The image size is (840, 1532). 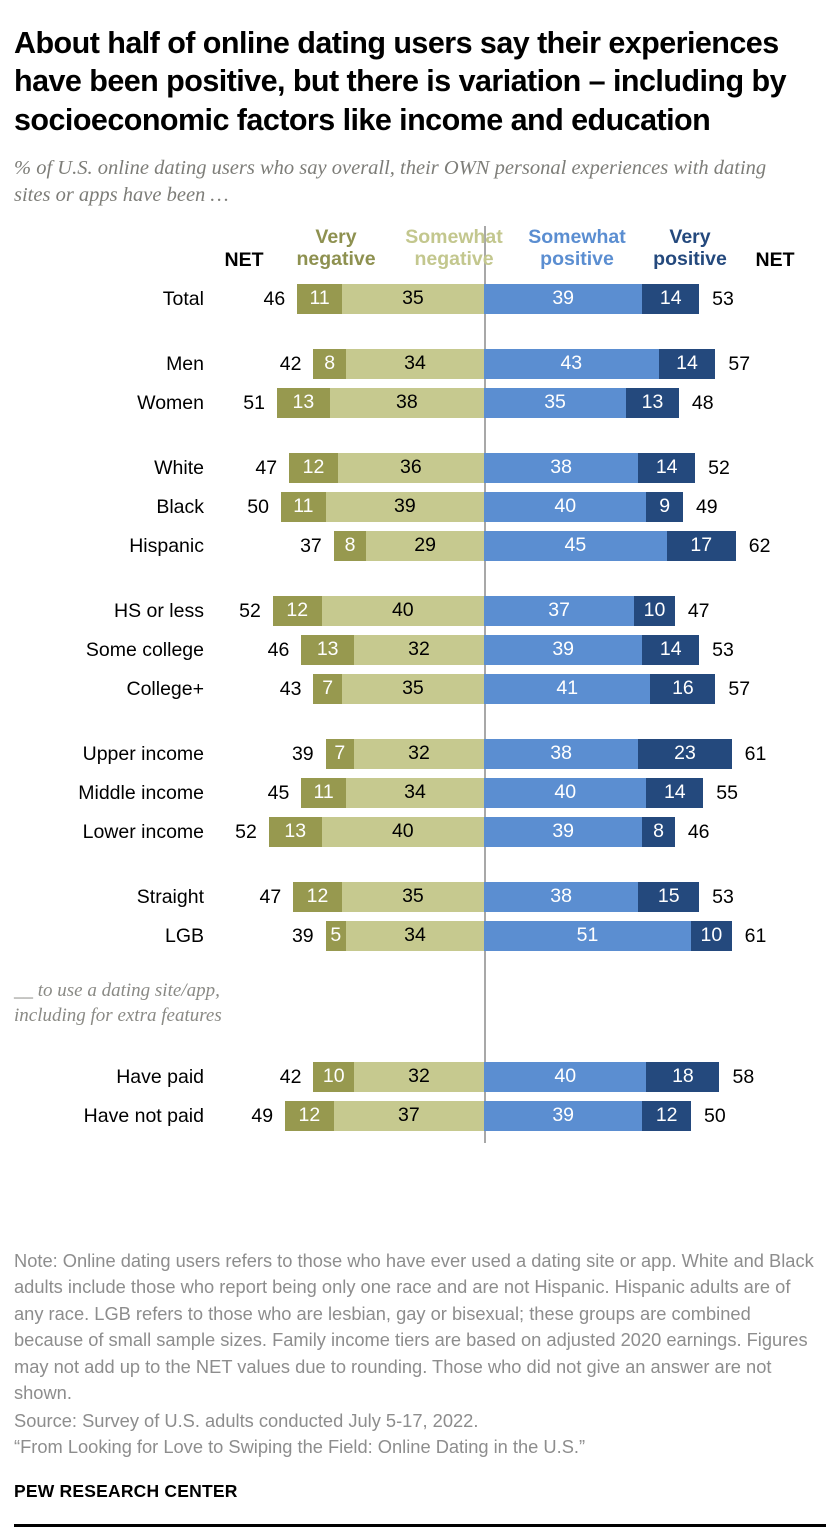 I want to click on segment-very-positive: 13, so click(x=652, y=402).